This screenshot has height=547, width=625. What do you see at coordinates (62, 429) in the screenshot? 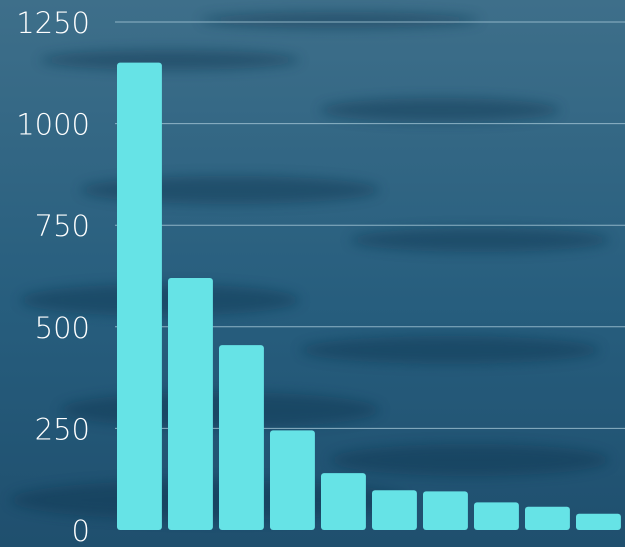
I see `y-tick-label: 250` at bounding box center [62, 429].